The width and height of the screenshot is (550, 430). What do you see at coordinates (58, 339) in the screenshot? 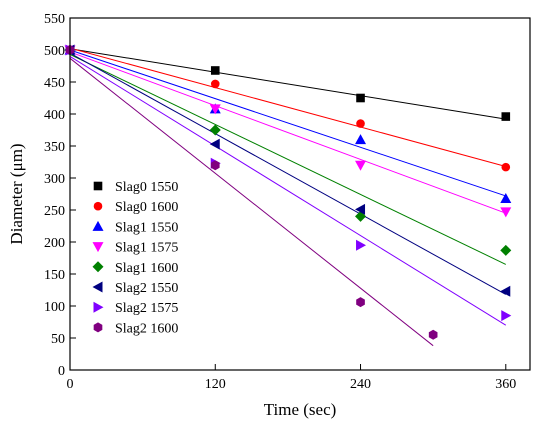
I see `y-tick-label: 50` at bounding box center [58, 339].